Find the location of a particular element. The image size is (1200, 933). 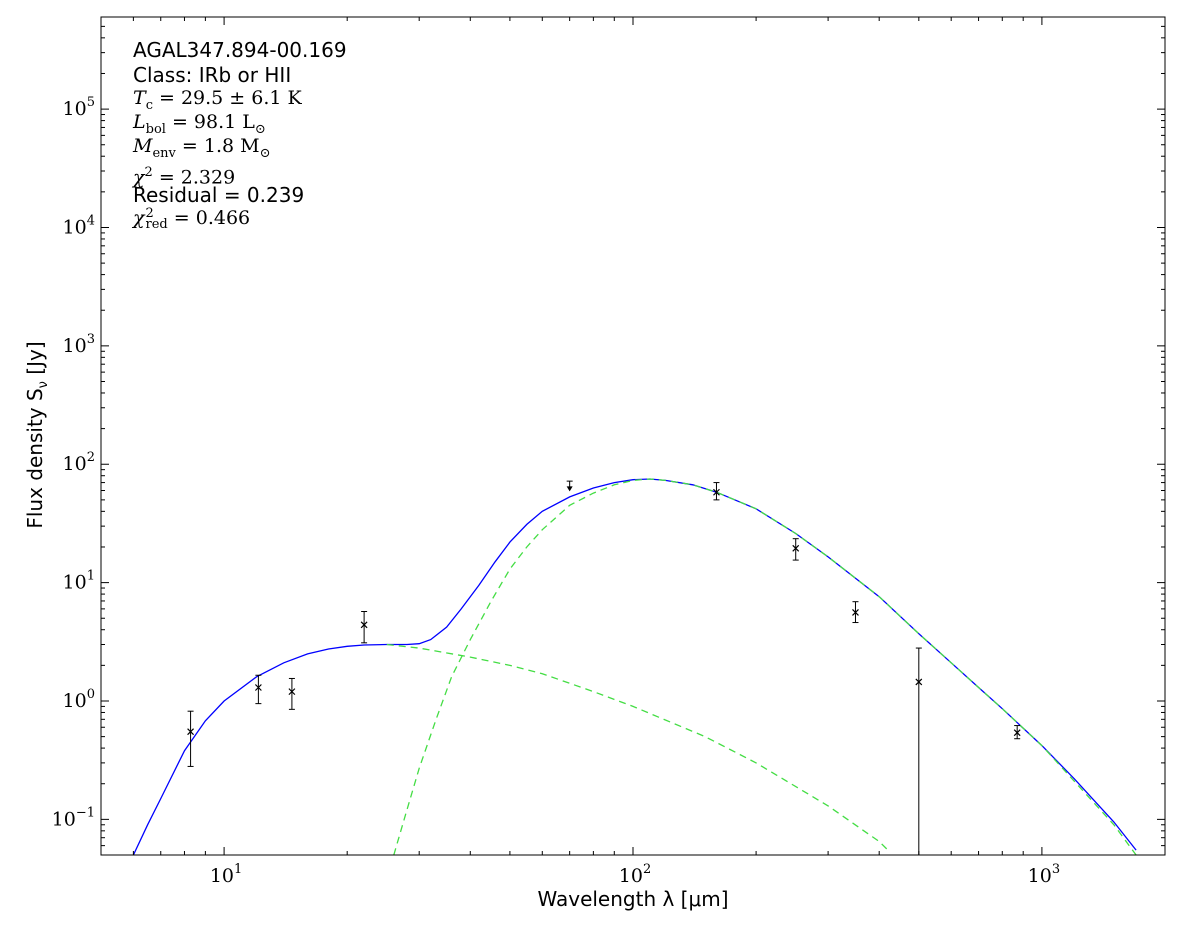

lbol-sub: bol is located at coordinates (155, 129).